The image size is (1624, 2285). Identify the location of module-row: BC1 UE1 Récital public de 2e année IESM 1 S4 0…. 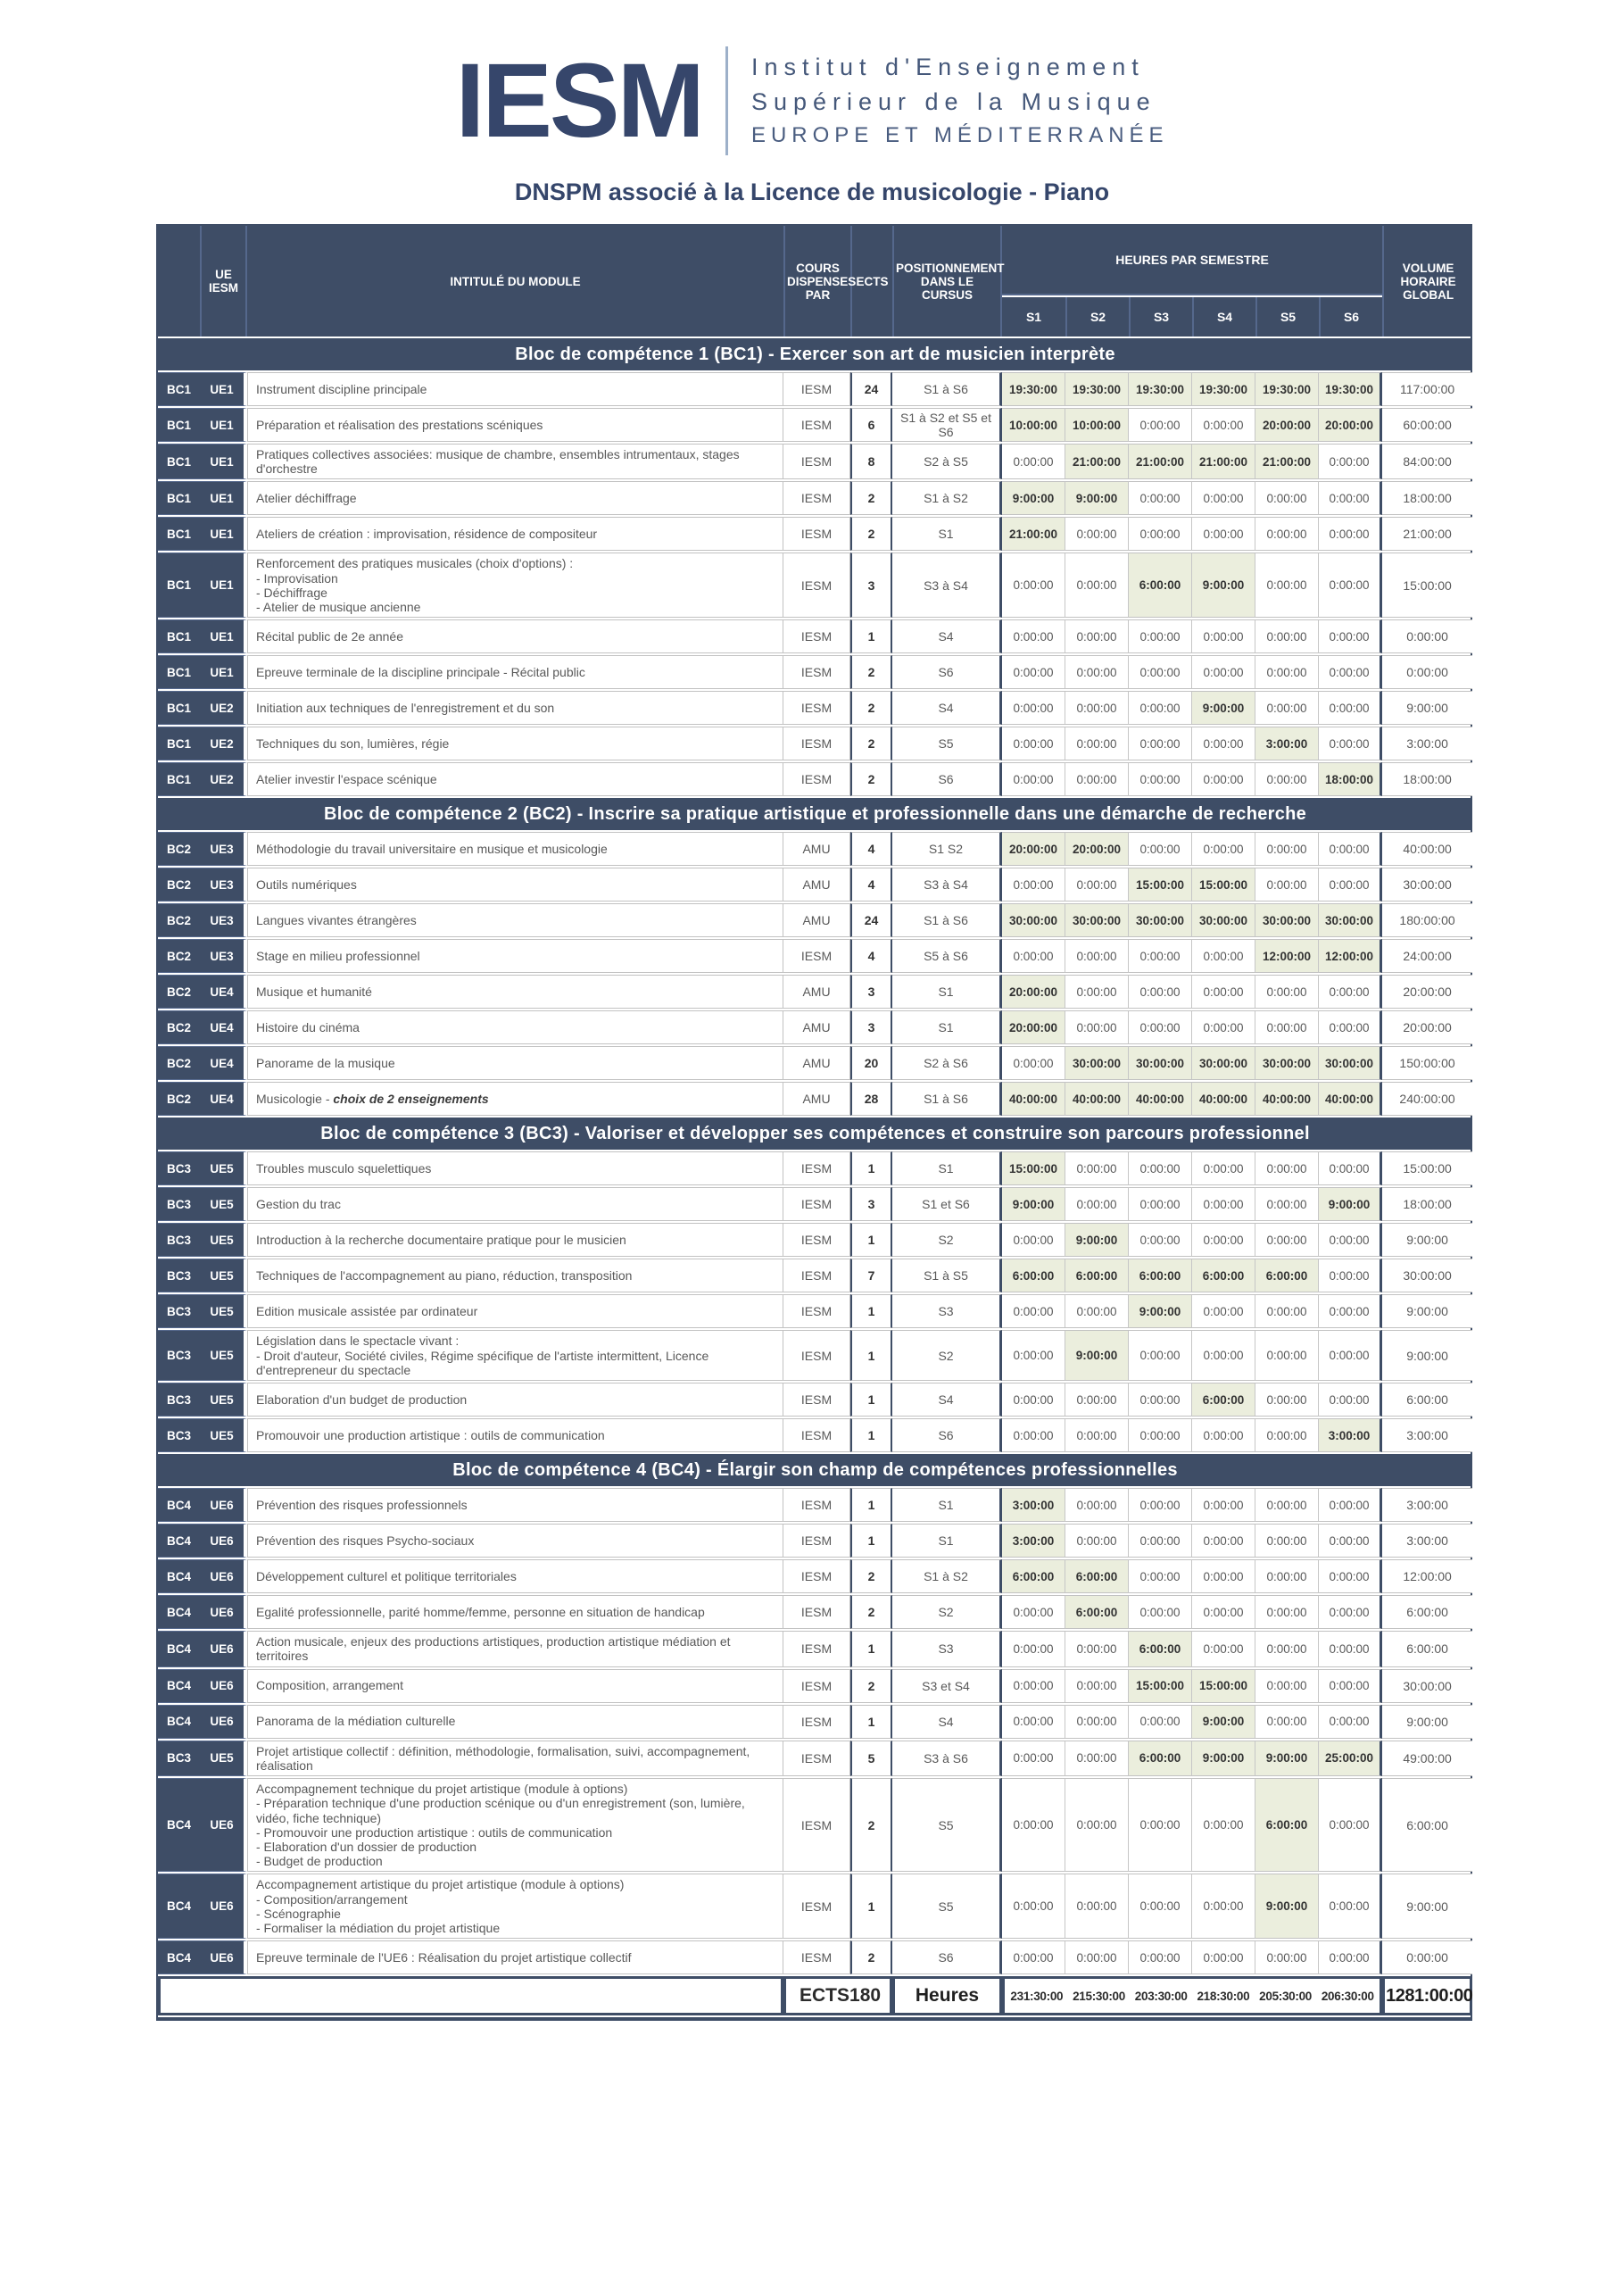
(815, 636).